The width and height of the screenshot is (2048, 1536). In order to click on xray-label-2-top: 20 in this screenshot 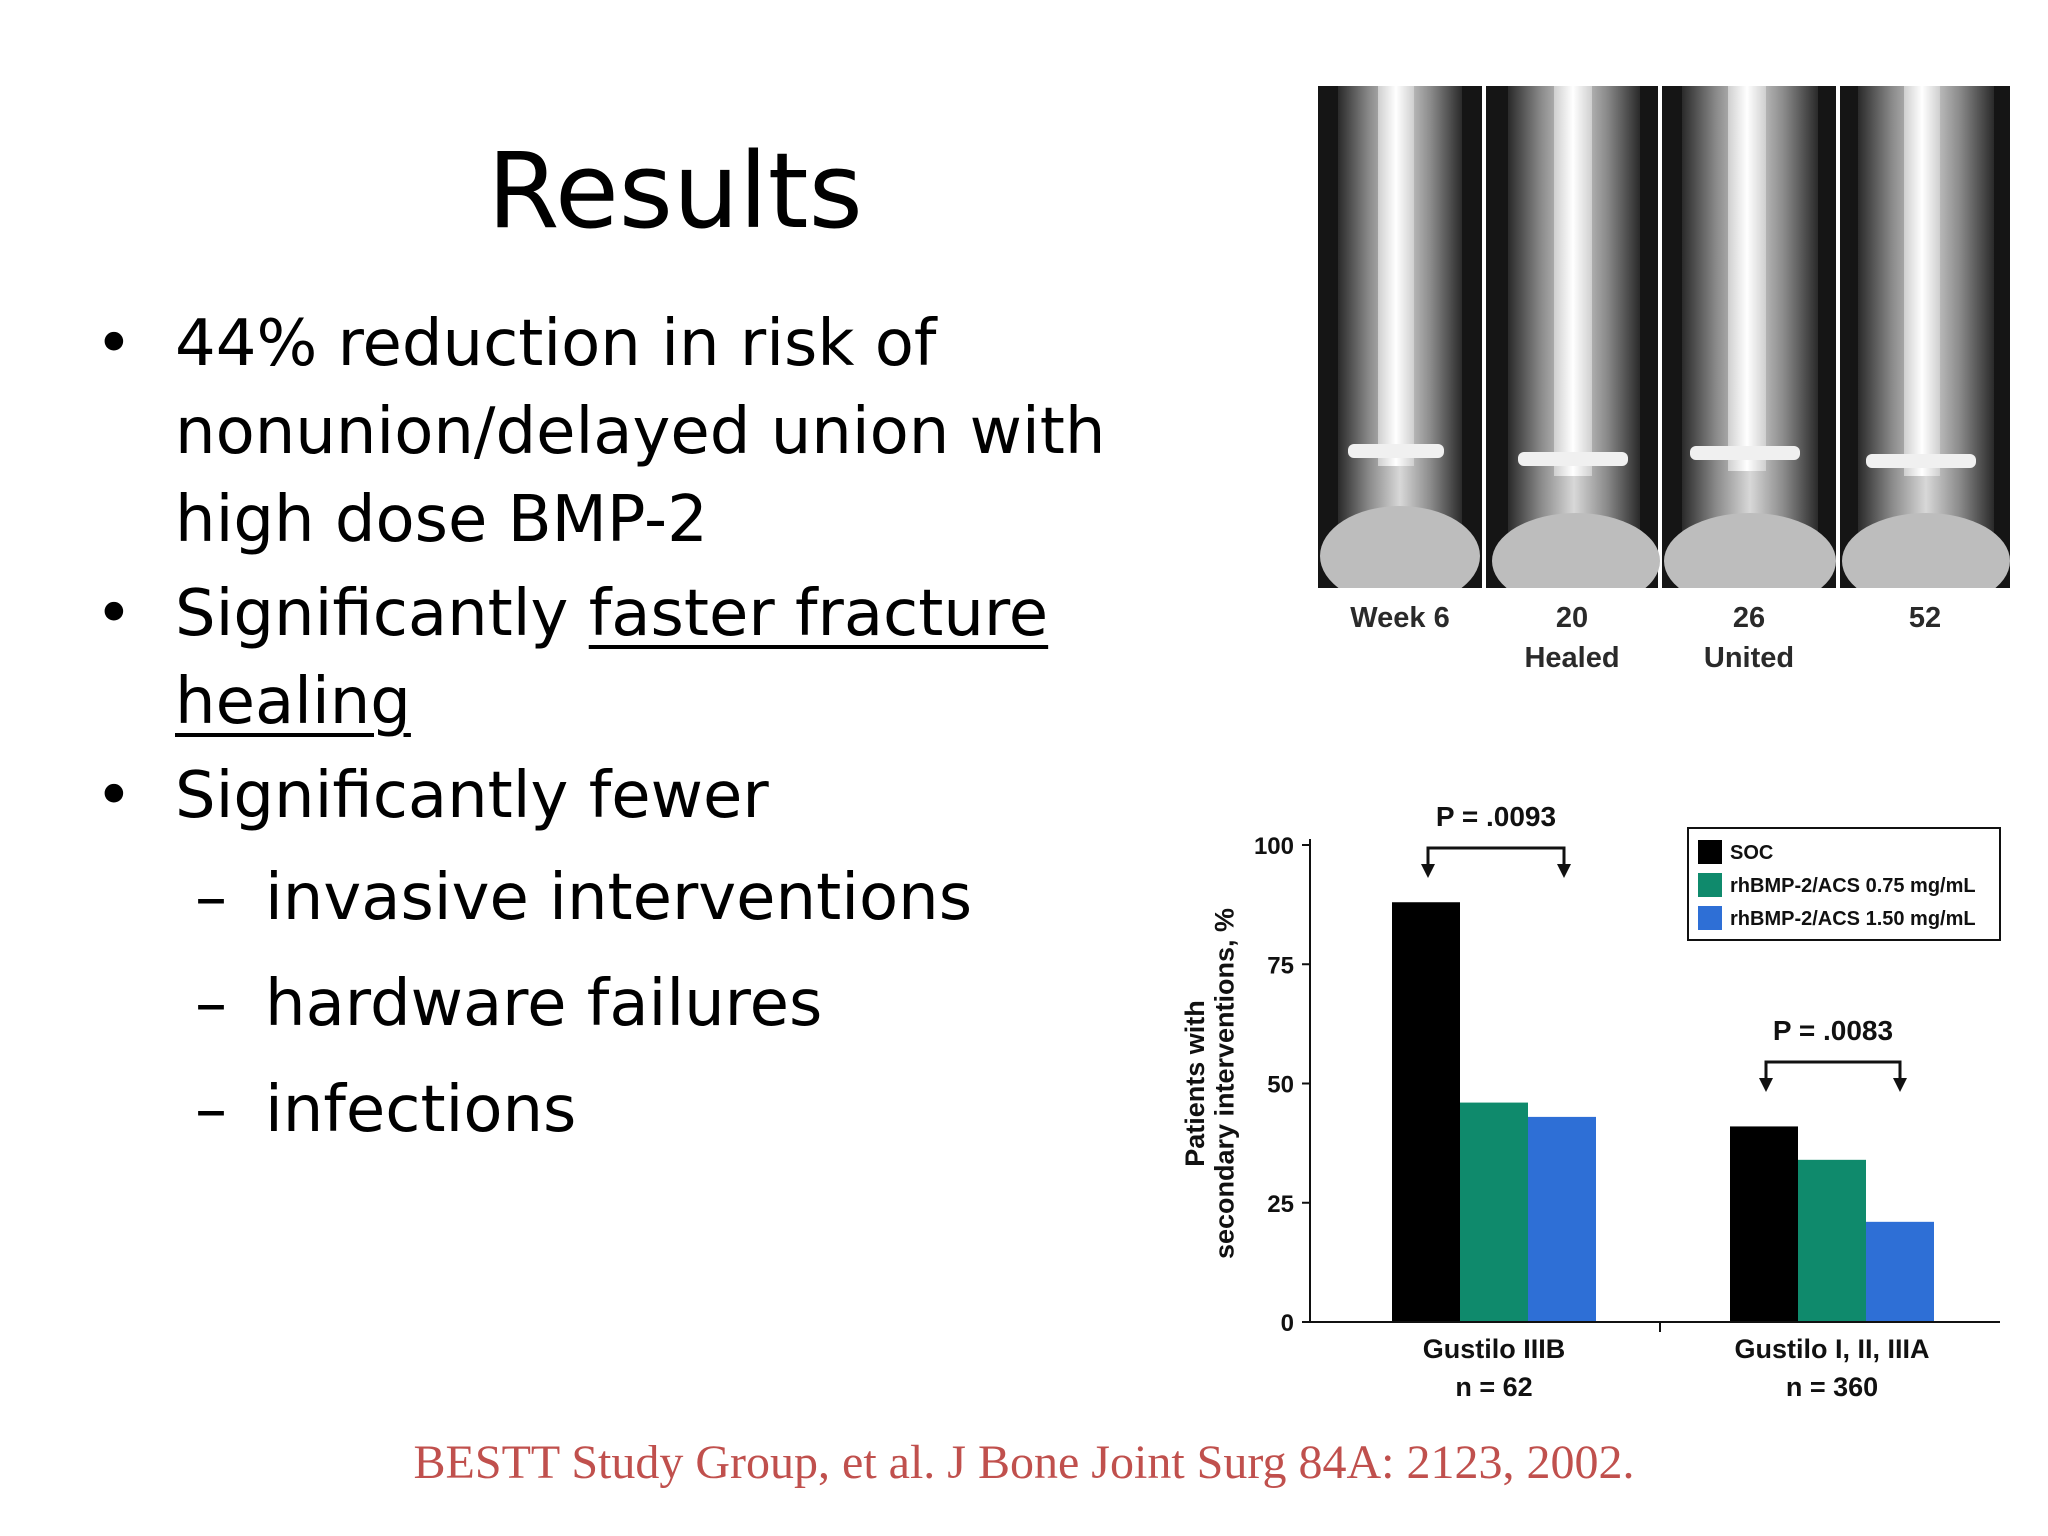, I will do `click(1572, 618)`.